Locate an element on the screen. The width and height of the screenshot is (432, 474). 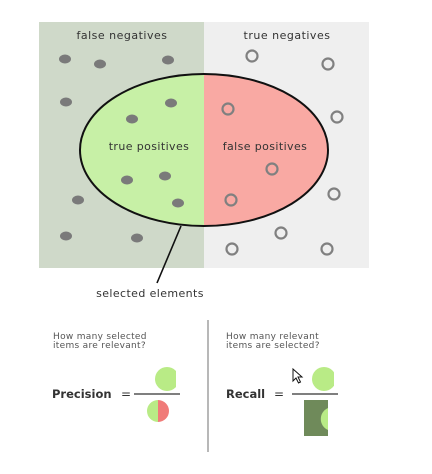
selected-elements-pointer is located at coordinates (169, 254).